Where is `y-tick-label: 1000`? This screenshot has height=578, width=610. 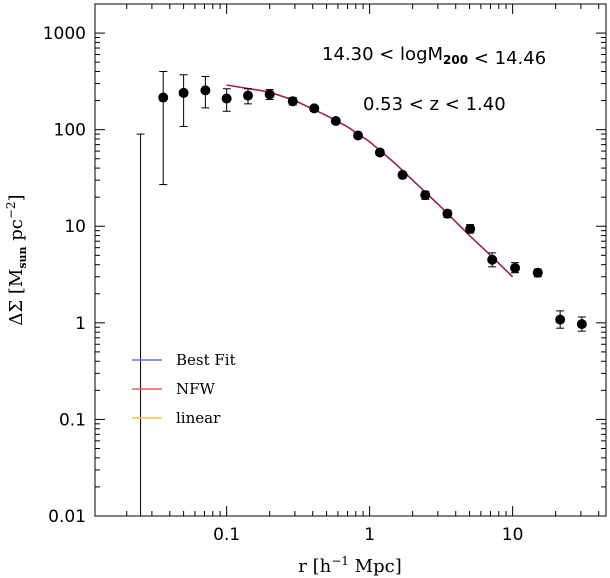 y-tick-label: 1000 is located at coordinates (64, 34).